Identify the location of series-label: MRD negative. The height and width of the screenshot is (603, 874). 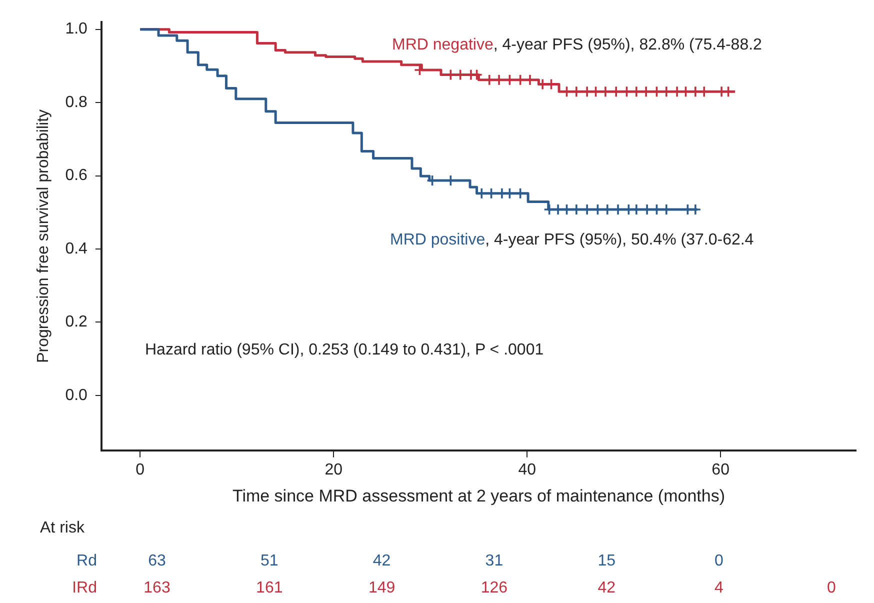
(443, 45).